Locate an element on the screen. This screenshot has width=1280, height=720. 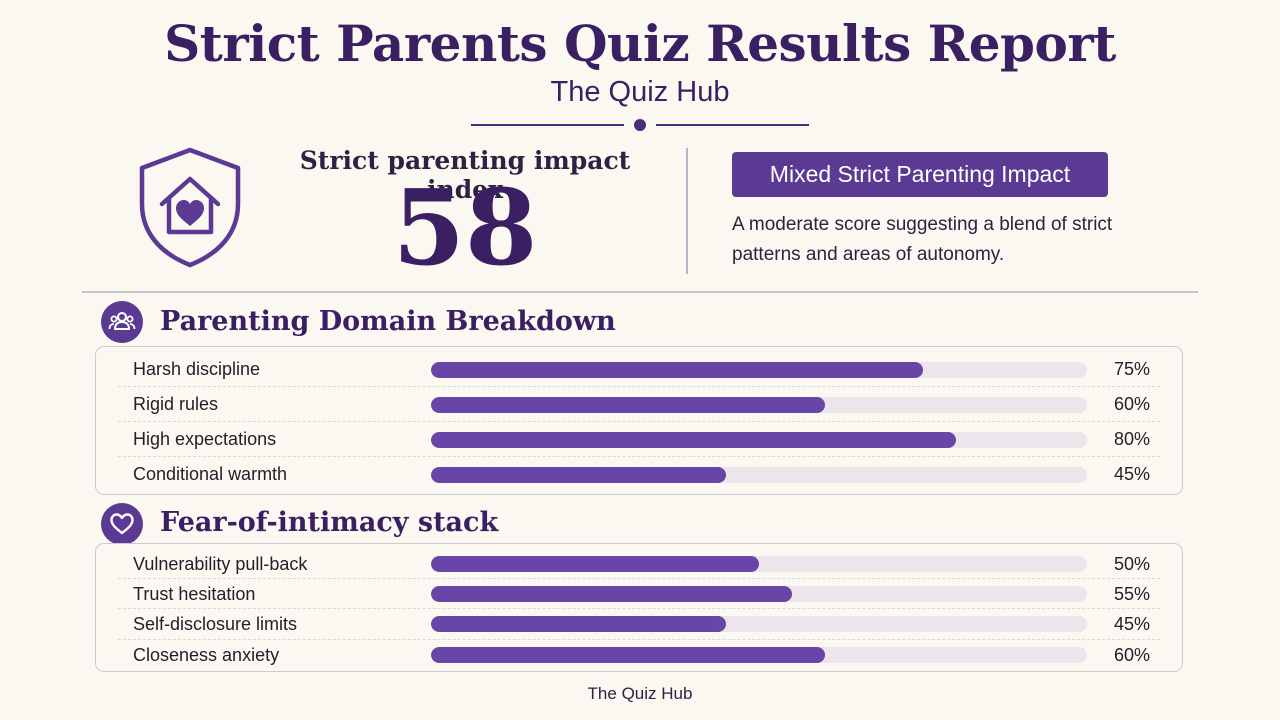
vertical-divider is located at coordinates (687, 211).